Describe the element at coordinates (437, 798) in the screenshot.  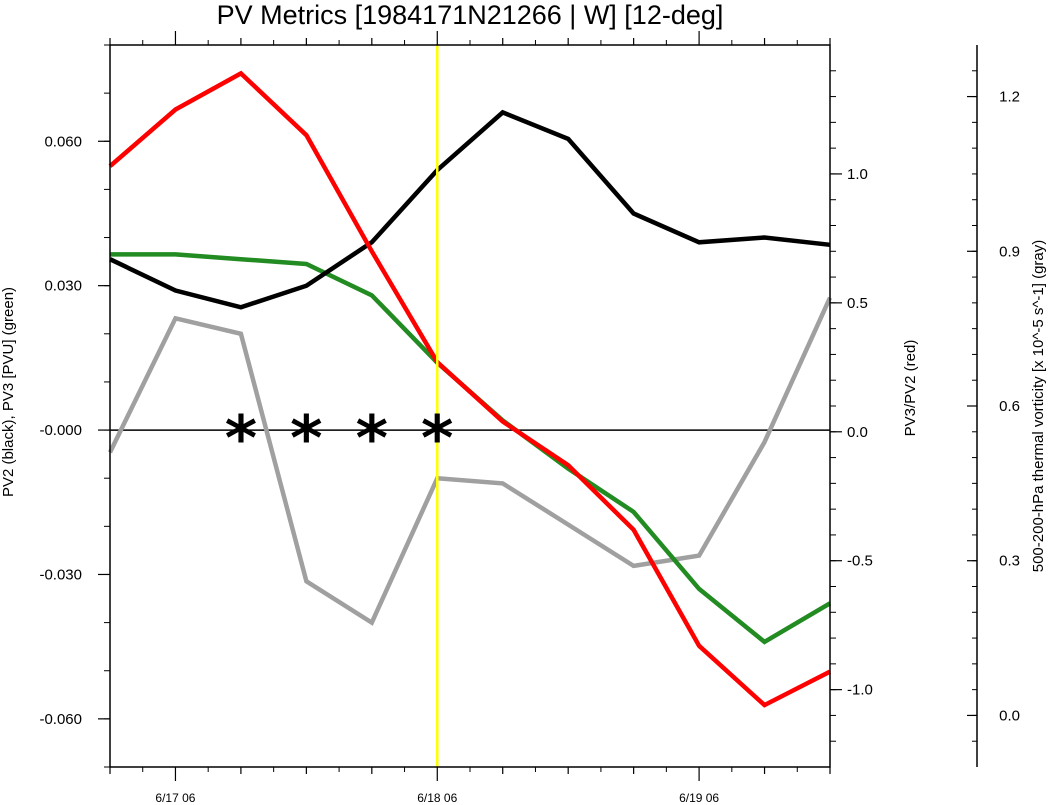
I see `x-tick-label: 6/18 06` at that location.